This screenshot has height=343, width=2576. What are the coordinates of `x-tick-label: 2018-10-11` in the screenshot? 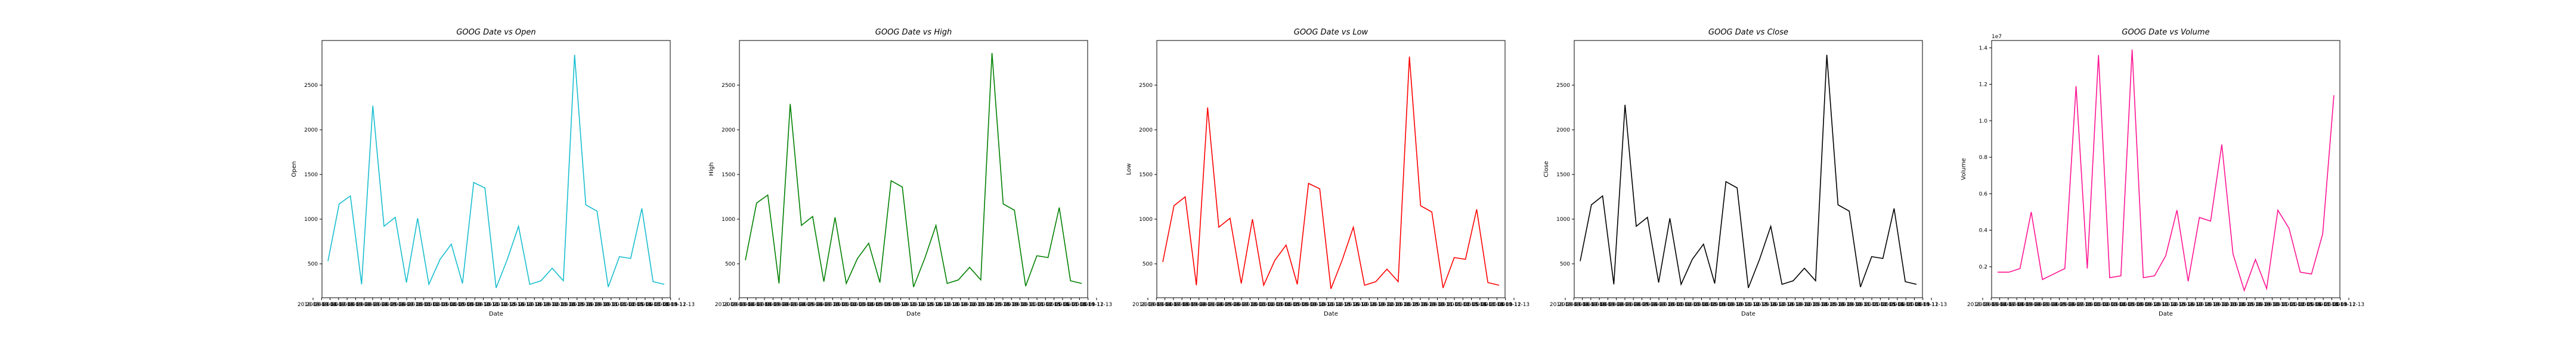 It's located at (1317, 305).